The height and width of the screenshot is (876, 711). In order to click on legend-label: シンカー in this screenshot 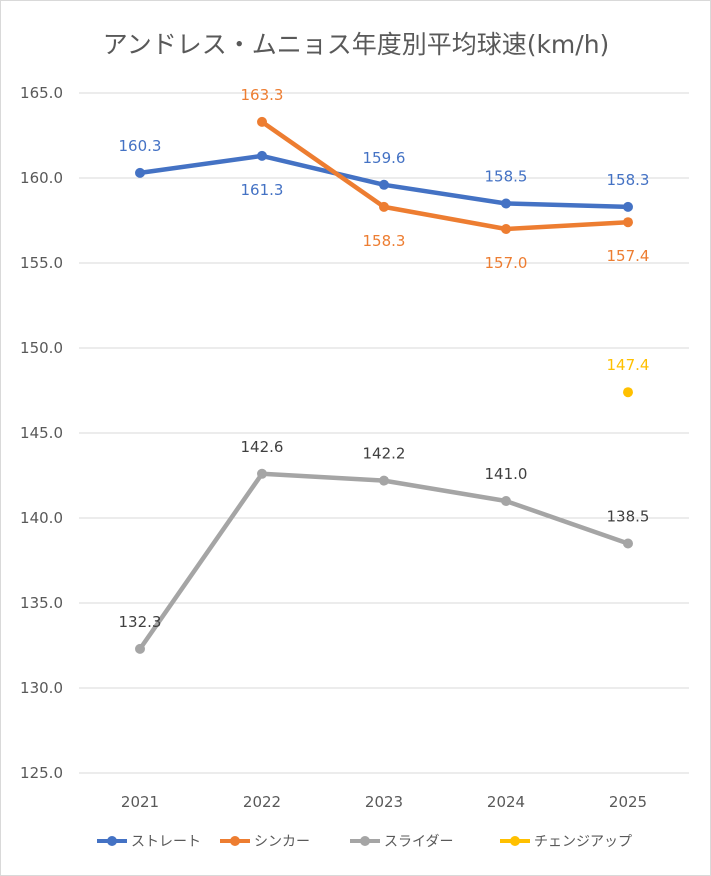, I will do `click(282, 842)`.